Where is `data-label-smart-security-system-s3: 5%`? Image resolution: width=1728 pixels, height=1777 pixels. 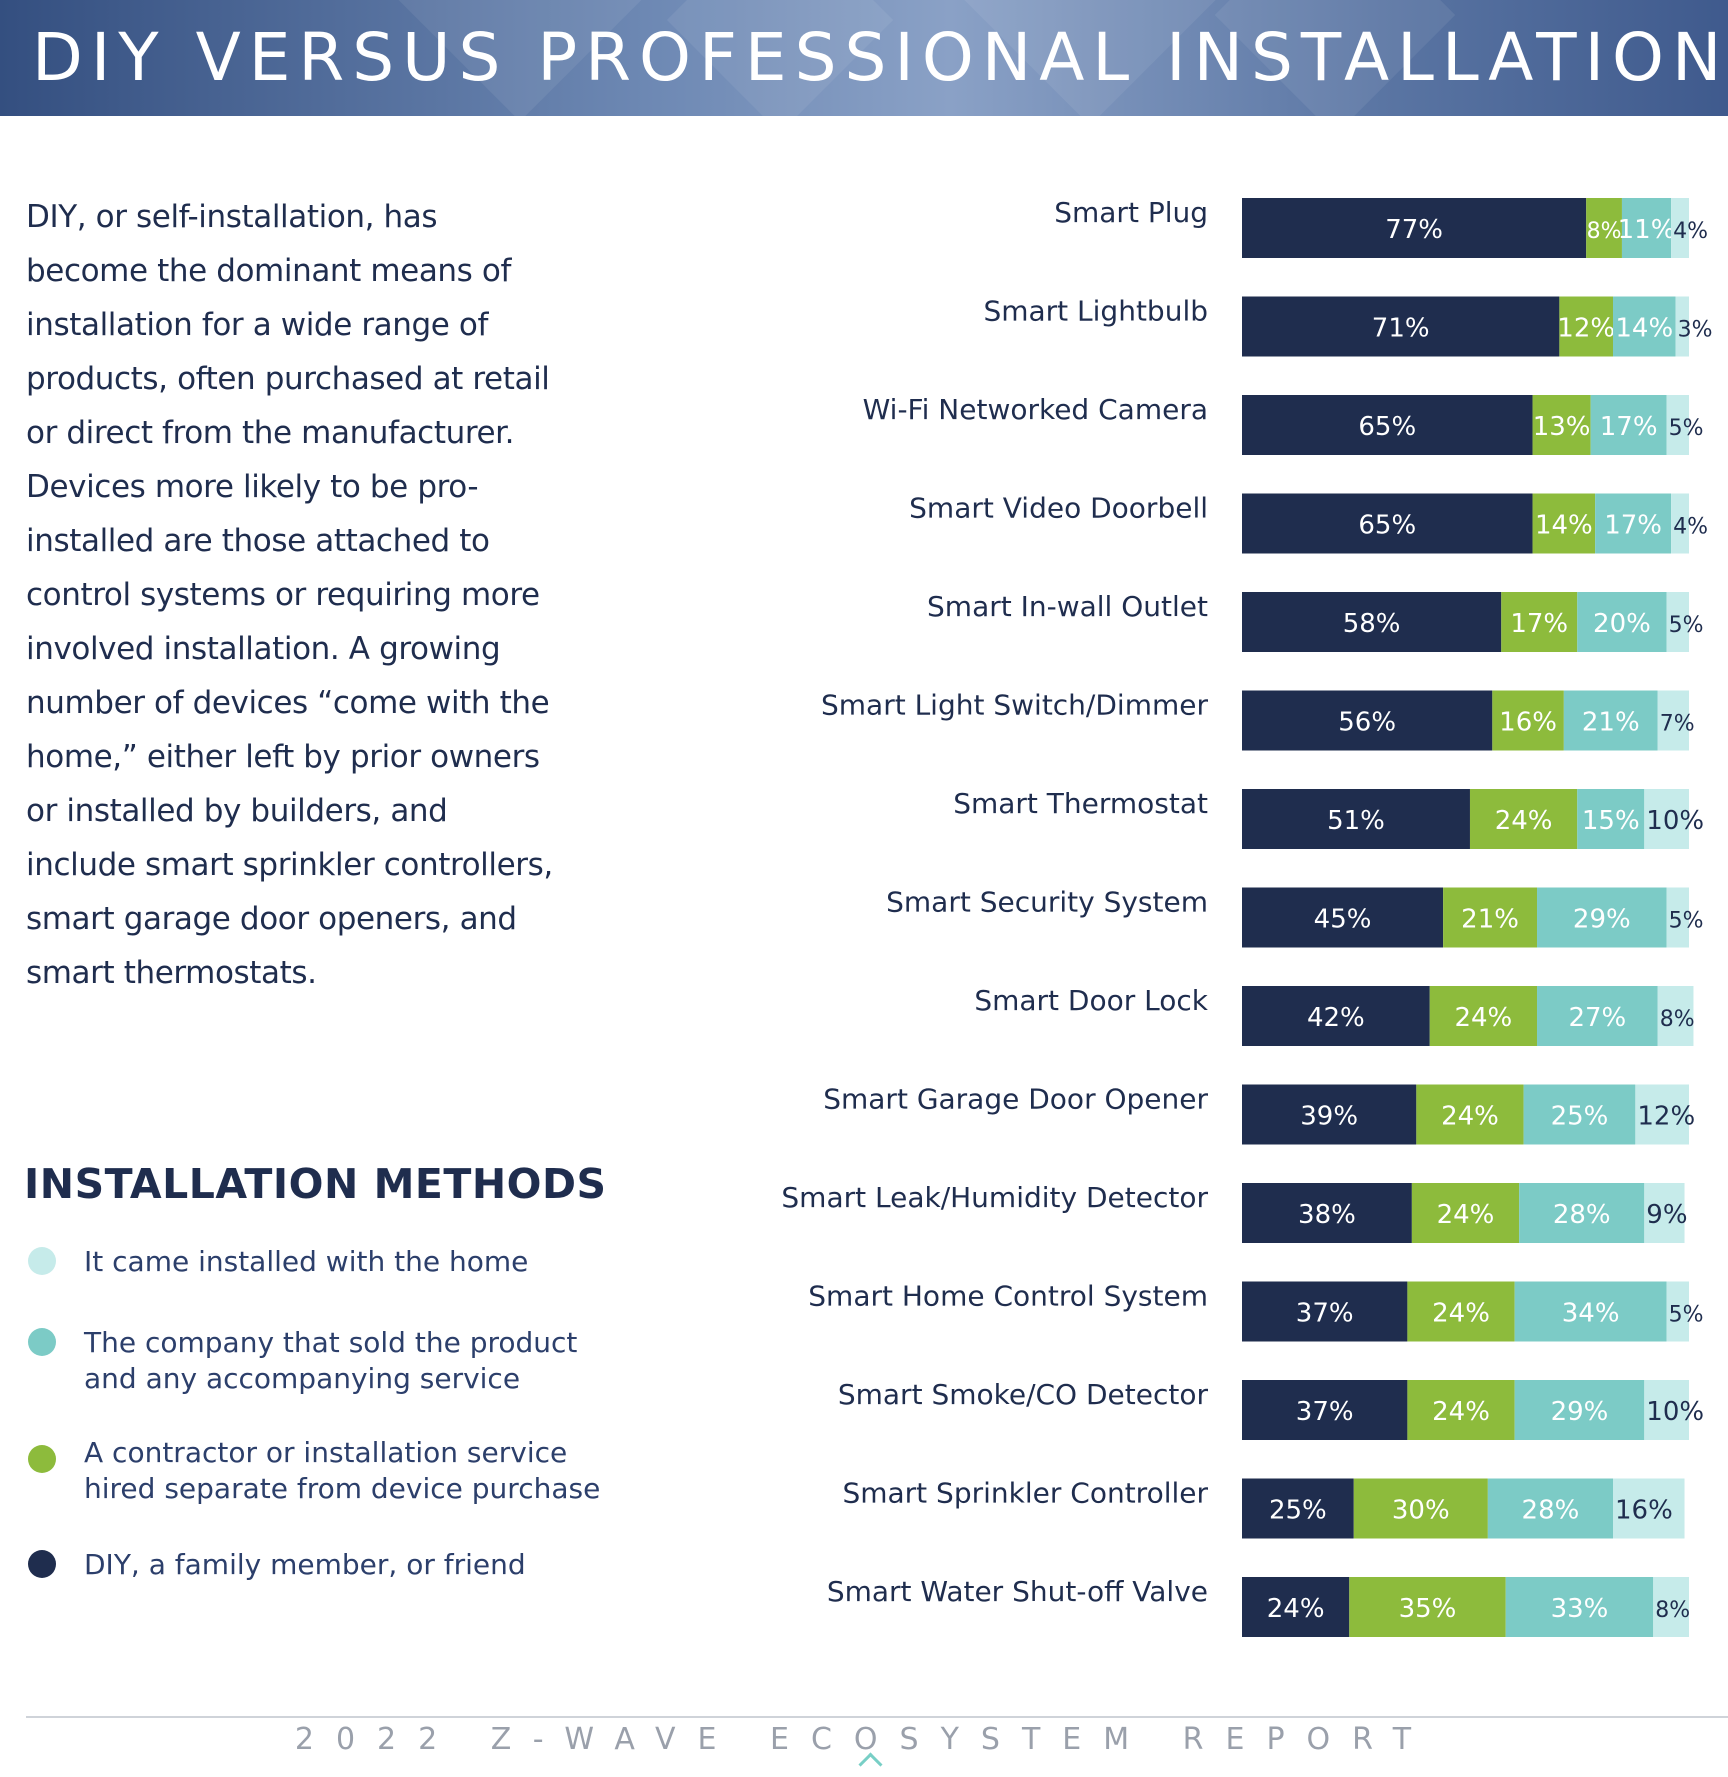 data-label-smart-security-system-s3: 5% is located at coordinates (1686, 921).